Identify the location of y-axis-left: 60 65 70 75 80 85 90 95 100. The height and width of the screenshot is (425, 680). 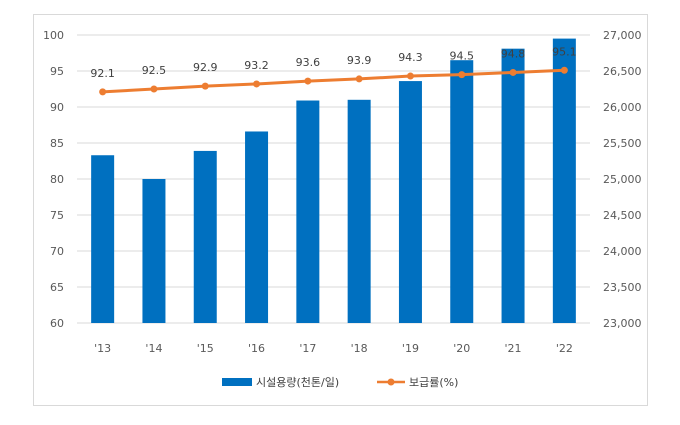
(53, 179).